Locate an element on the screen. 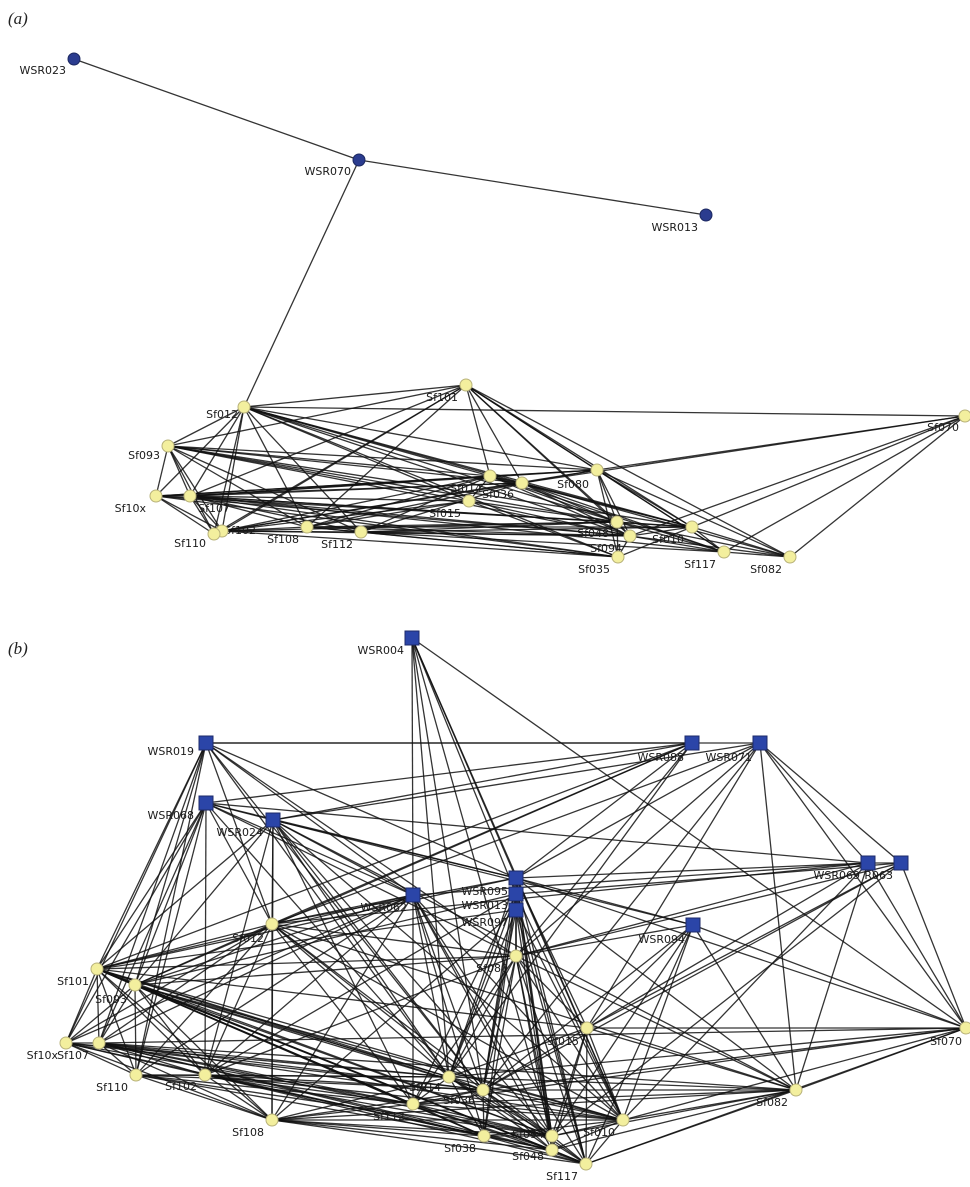 Image resolution: width=970 pixels, height=1187 pixels. edge-Sf010-Sf082 is located at coordinates (741, 542).